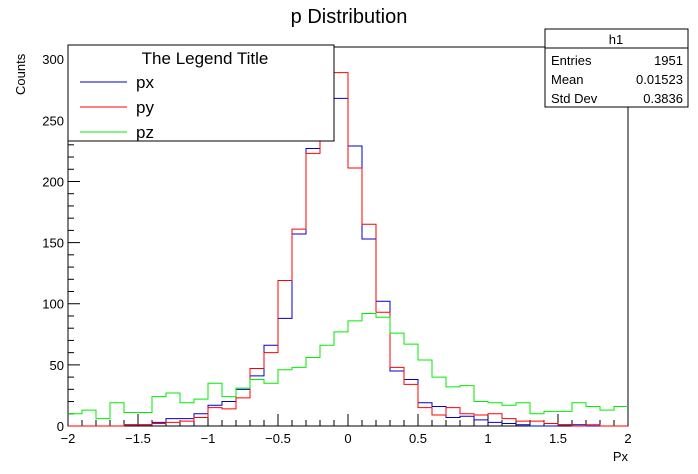 This screenshot has height=474, width=698. I want to click on legend-box, so click(201, 93).